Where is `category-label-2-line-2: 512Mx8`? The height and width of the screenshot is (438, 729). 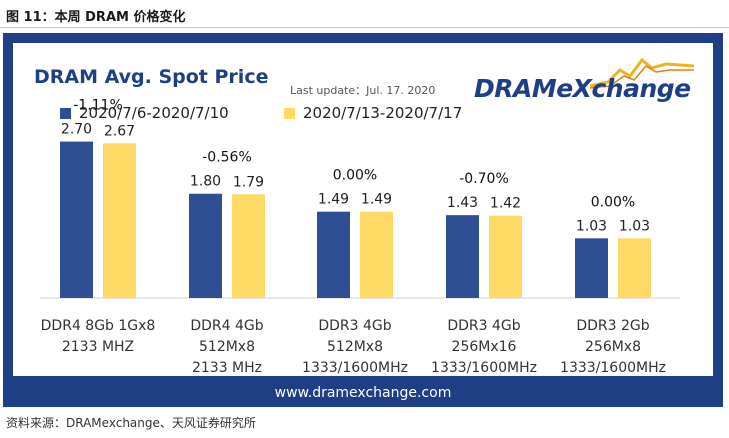 category-label-2-line-2: 512Mx8 is located at coordinates (227, 347).